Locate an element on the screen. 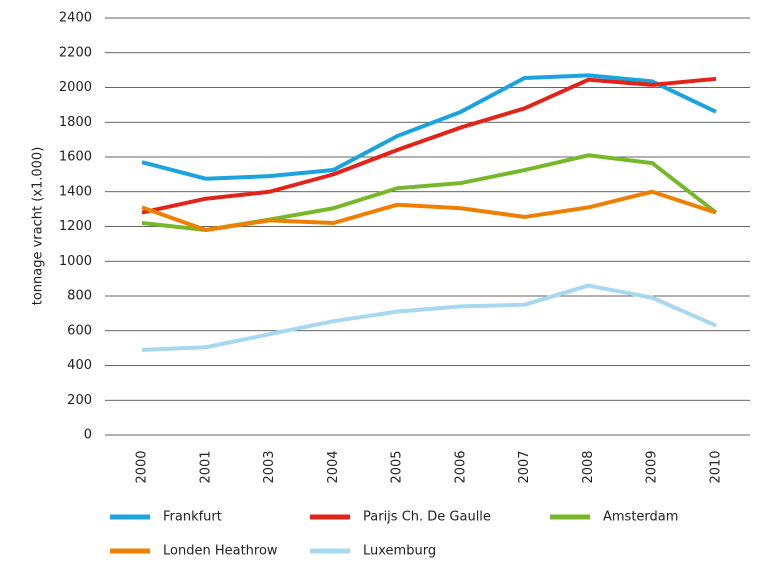 This screenshot has width=757, height=567. x-tick-label: 2004 is located at coordinates (333, 466).